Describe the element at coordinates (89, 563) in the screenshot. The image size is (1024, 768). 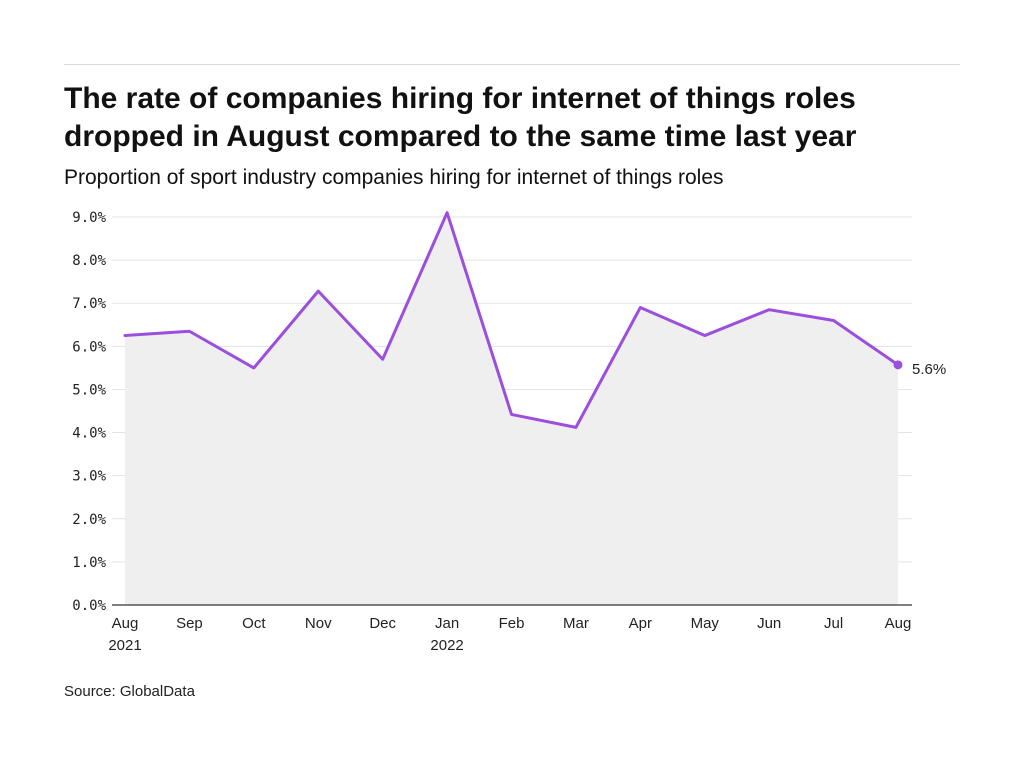
I see `y-tick-label: 1.0%` at that location.